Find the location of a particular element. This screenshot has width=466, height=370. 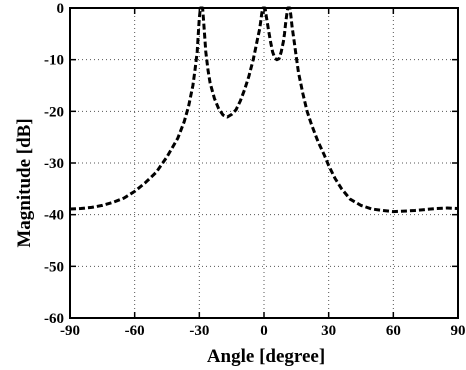

y-tick-labels: 0 -10 -20 -30 -40 -50 -60 is located at coordinates (54, 164).